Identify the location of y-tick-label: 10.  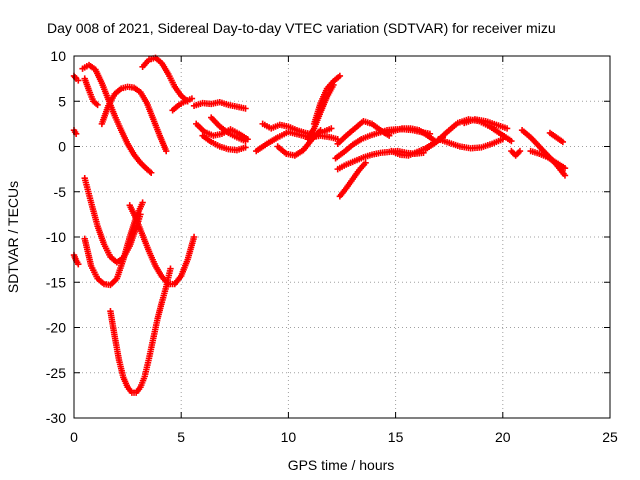
(58, 56).